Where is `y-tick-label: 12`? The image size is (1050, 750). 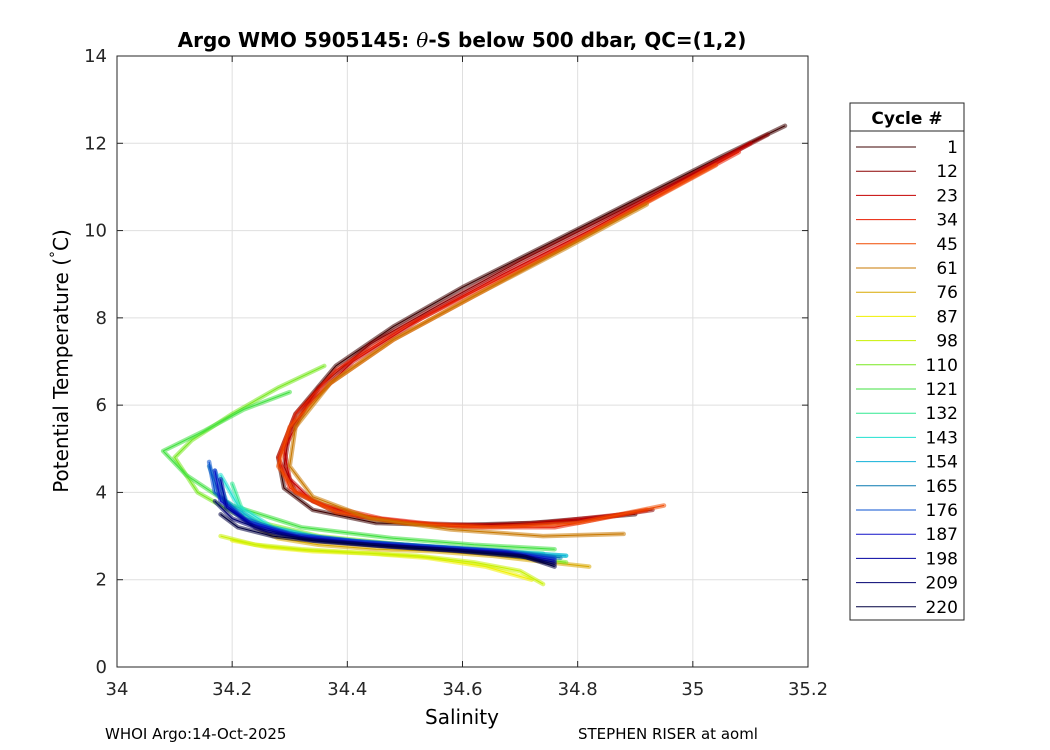
y-tick-label: 12 is located at coordinates (95, 143).